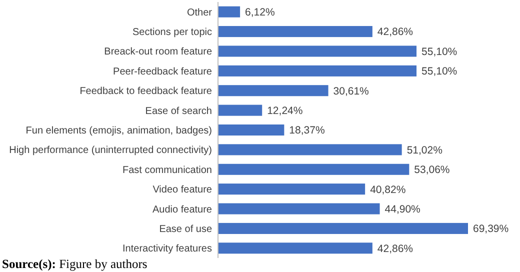 The image size is (520, 272). Describe the element at coordinates (162, 72) in the screenshot. I see `y-tick-label: Peer-feedback feature` at that location.